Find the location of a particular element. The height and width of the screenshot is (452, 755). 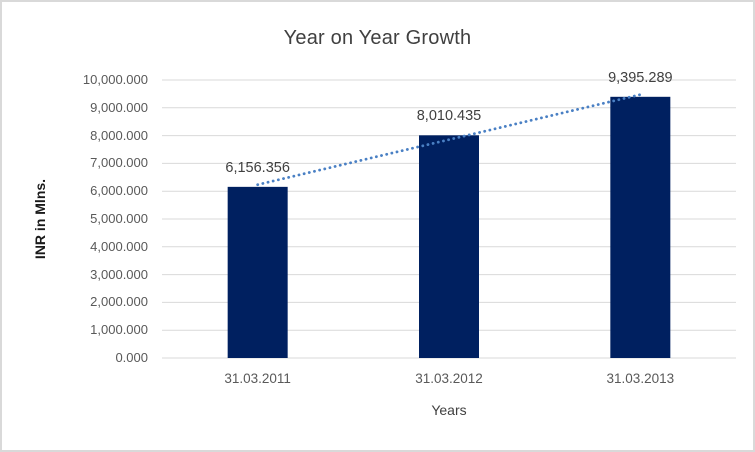

bar-data-label: 8,010.435 is located at coordinates (449, 116).